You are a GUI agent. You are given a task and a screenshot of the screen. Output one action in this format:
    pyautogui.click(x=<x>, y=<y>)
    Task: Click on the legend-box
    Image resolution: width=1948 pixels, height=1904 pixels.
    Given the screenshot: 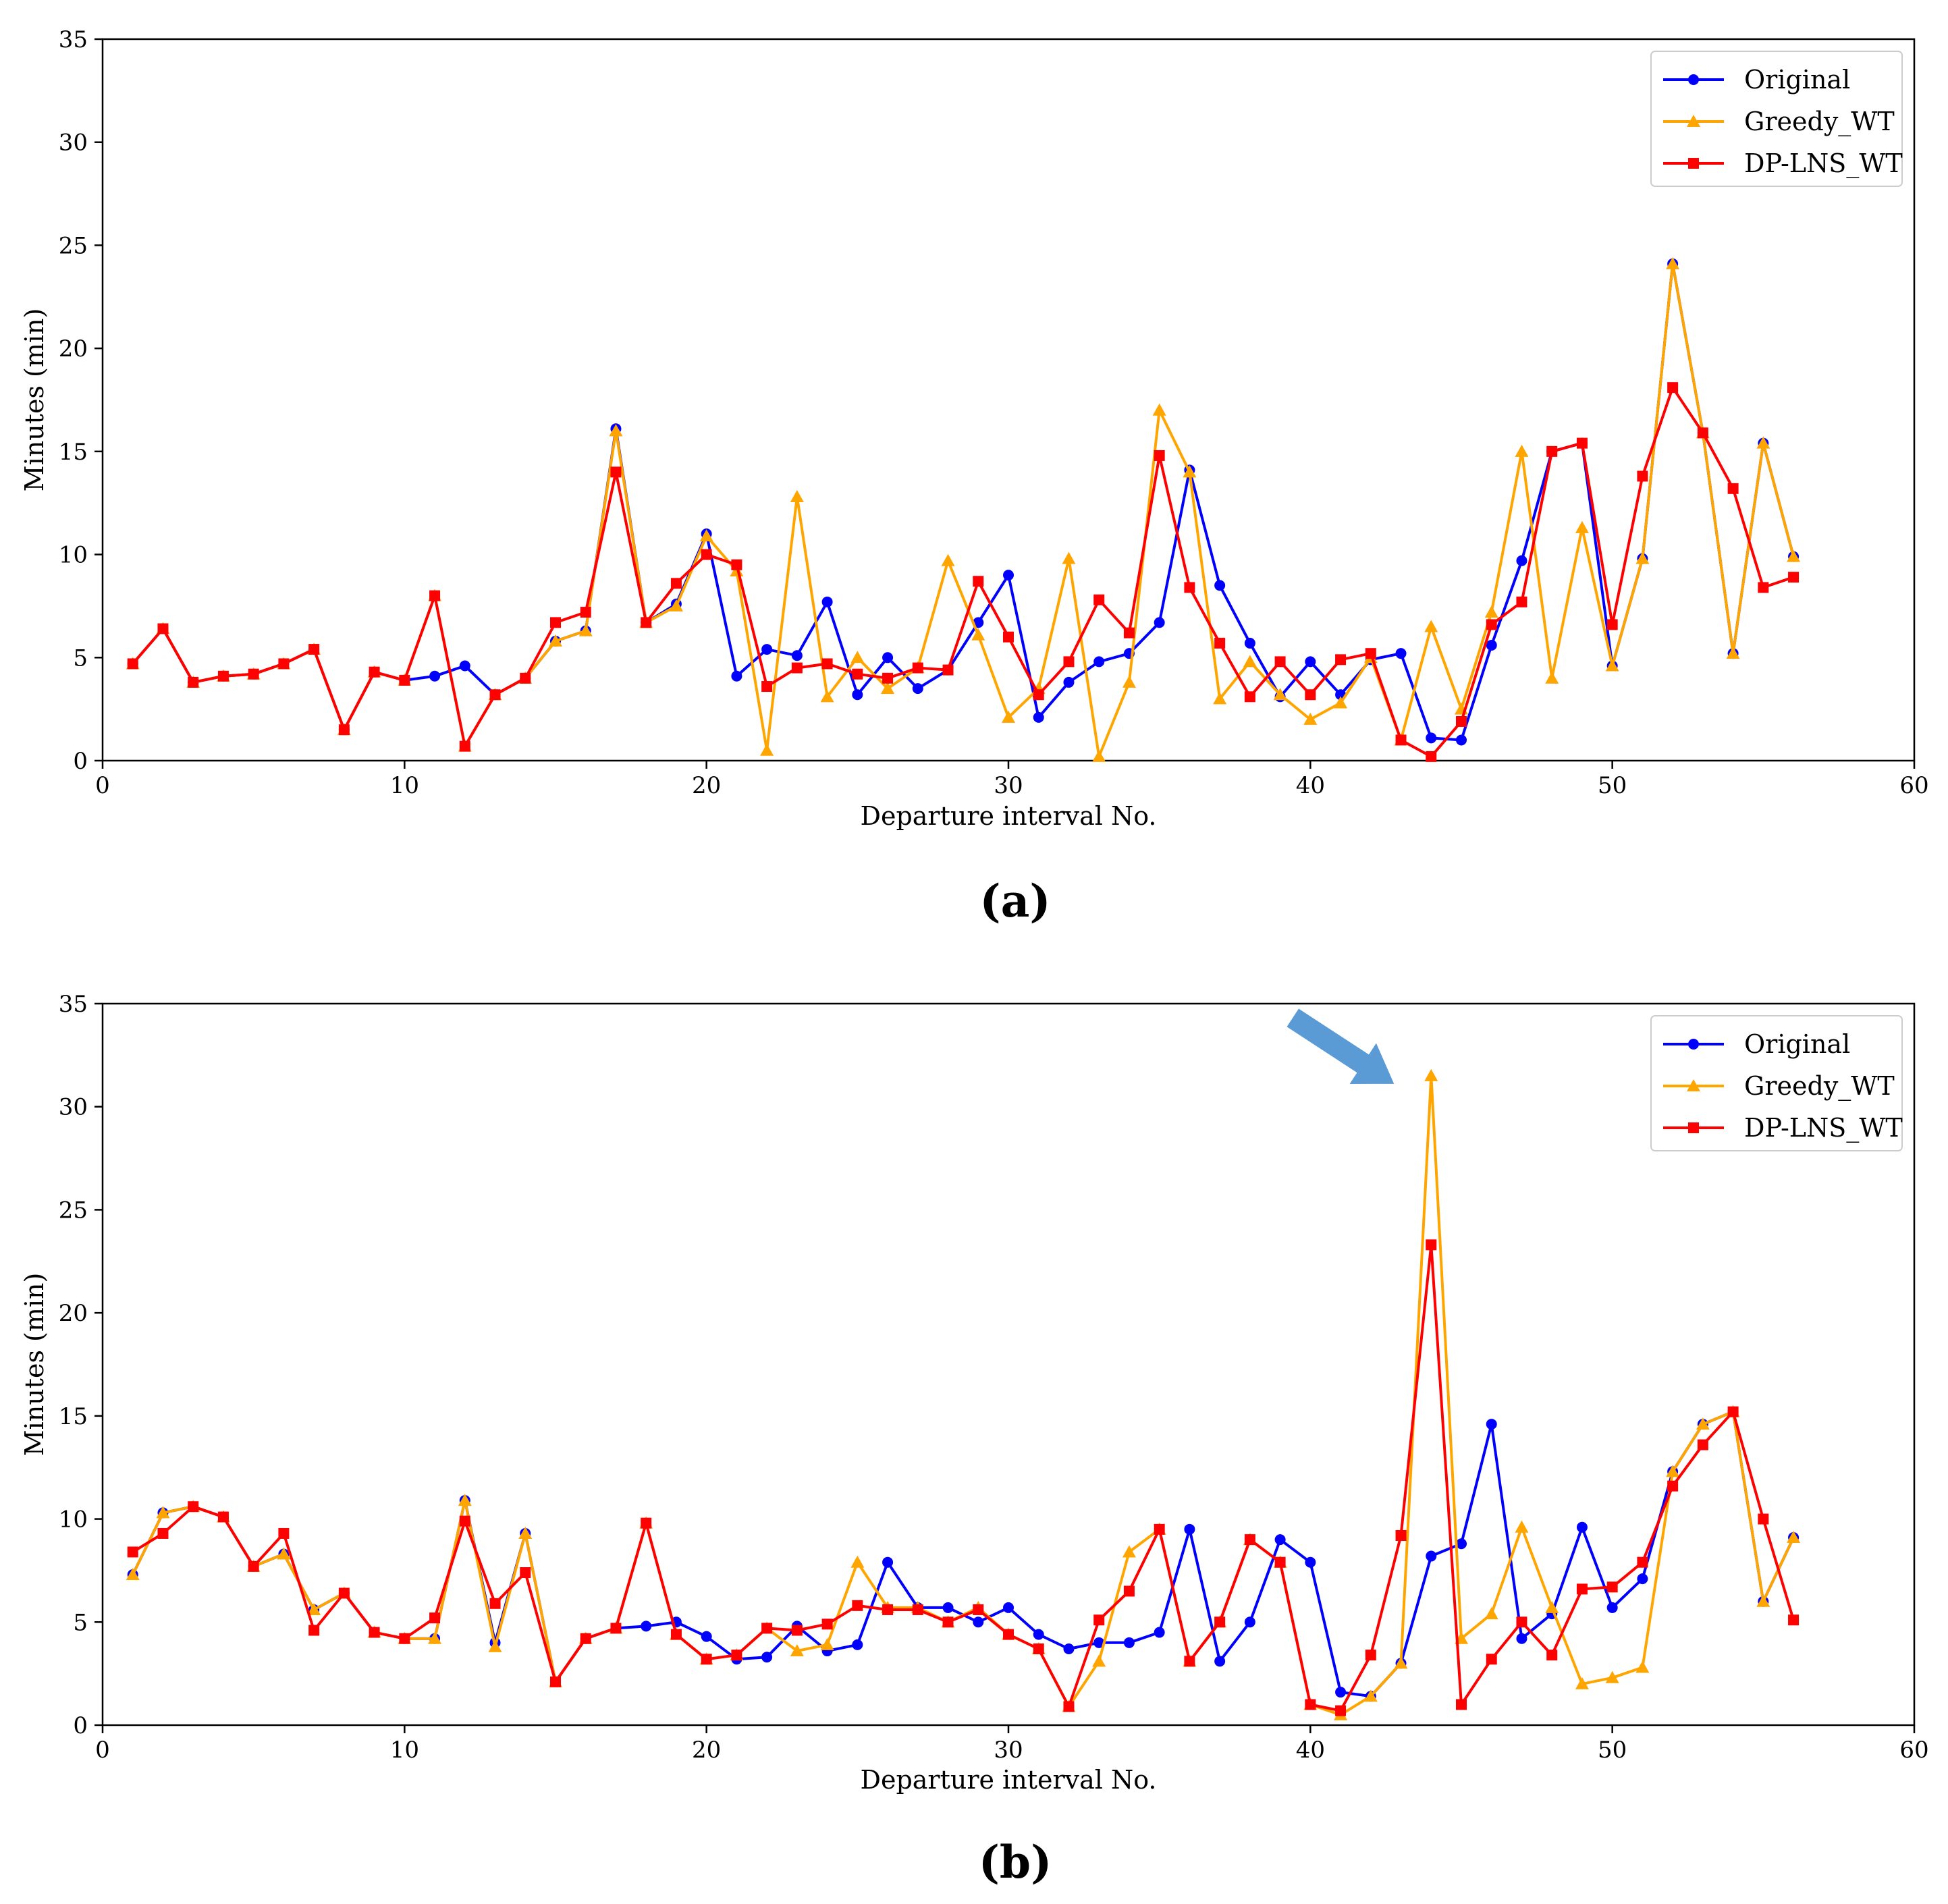 What is the action you would take?
    pyautogui.click(x=1776, y=1083)
    